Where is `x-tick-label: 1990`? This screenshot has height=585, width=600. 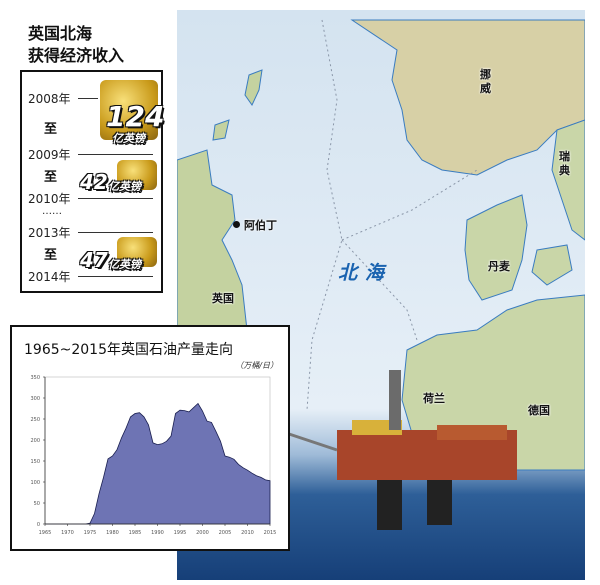 x-tick-label: 1990 is located at coordinates (157, 533).